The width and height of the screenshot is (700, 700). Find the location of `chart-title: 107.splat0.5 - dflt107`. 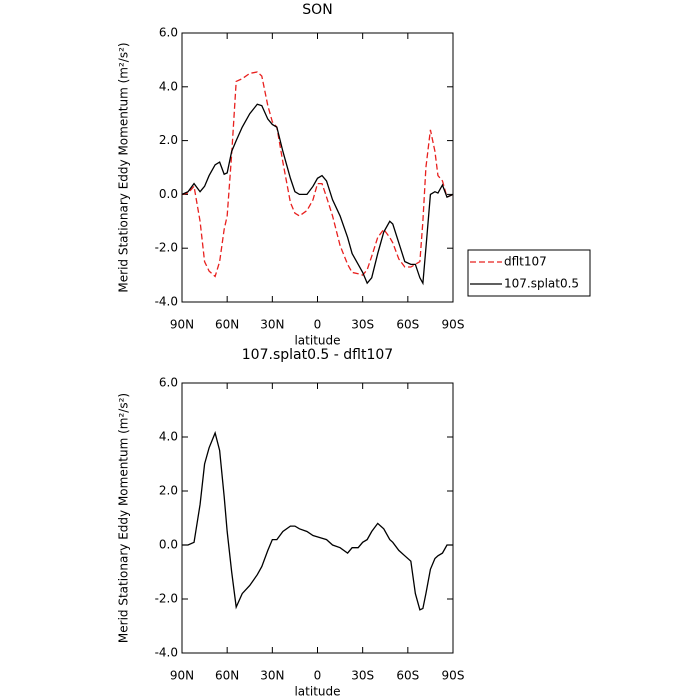

chart-title: 107.splat0.5 - dflt107 is located at coordinates (317, 355).